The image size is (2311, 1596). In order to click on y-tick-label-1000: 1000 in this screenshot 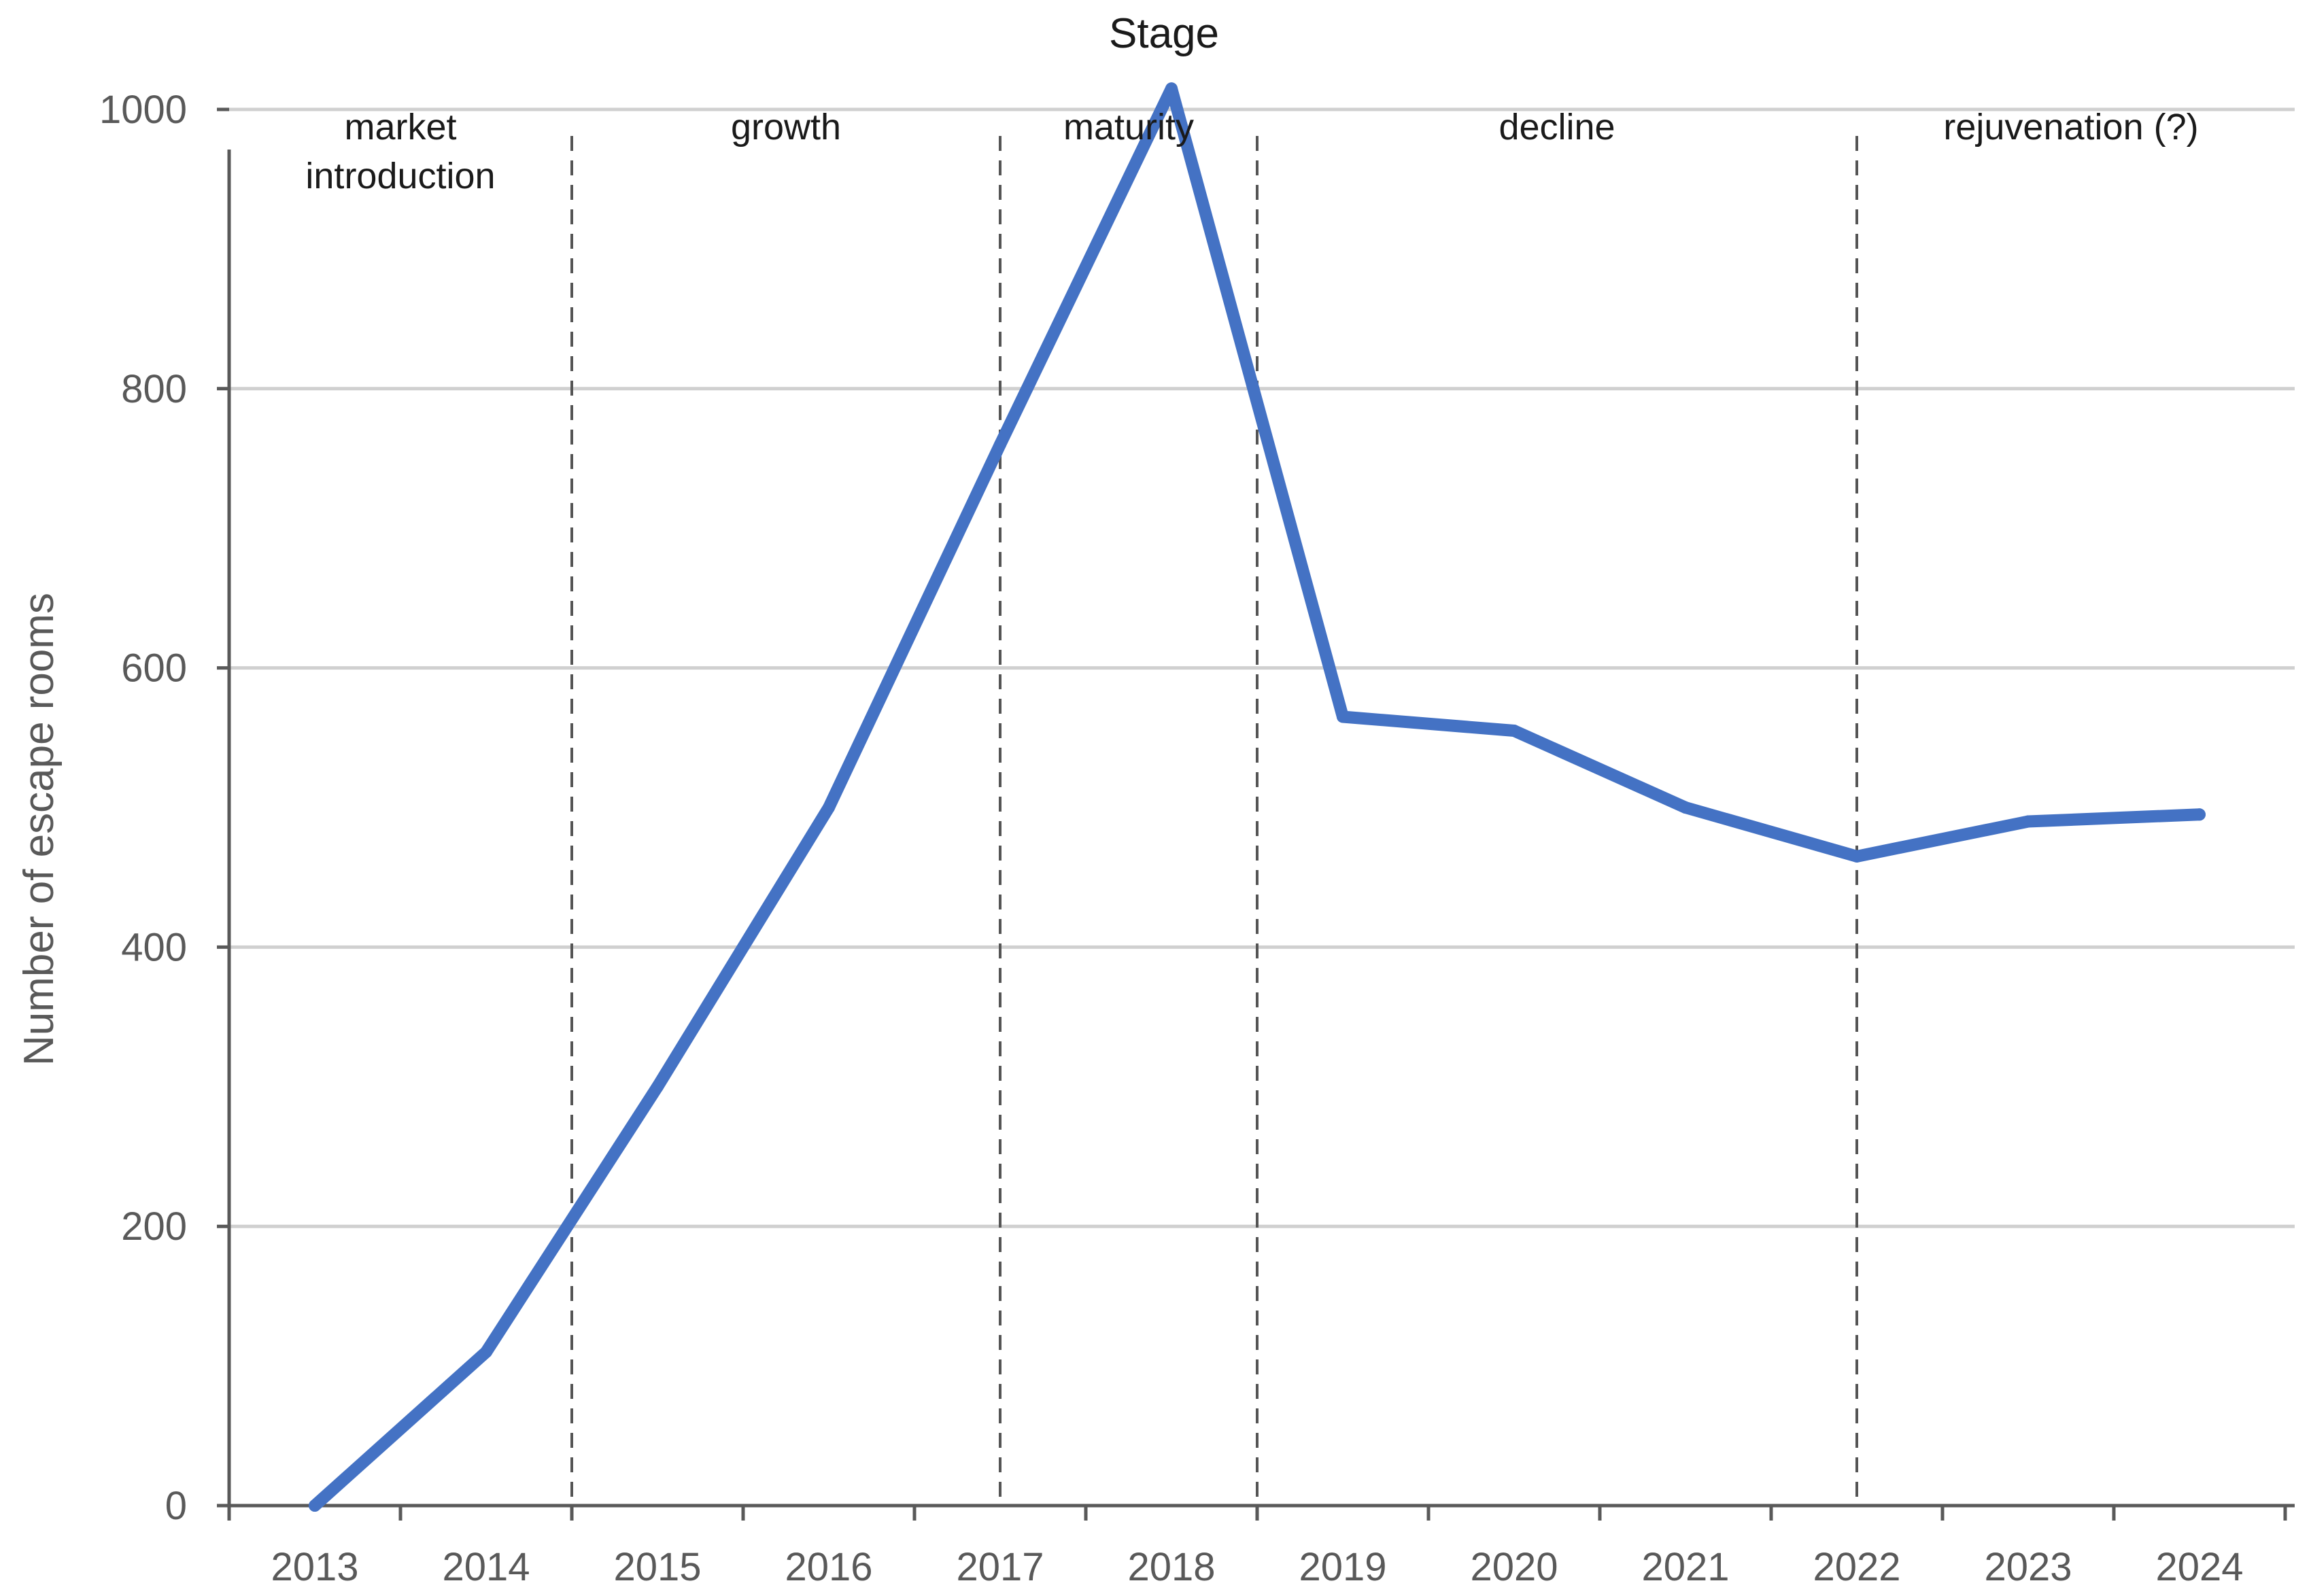, I will do `click(143, 110)`.